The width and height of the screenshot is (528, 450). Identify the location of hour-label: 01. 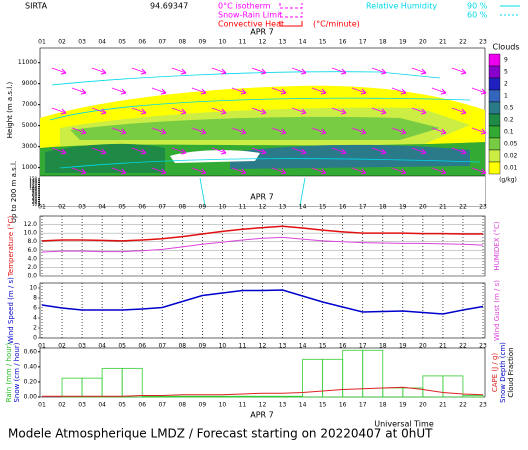
(42, 42).